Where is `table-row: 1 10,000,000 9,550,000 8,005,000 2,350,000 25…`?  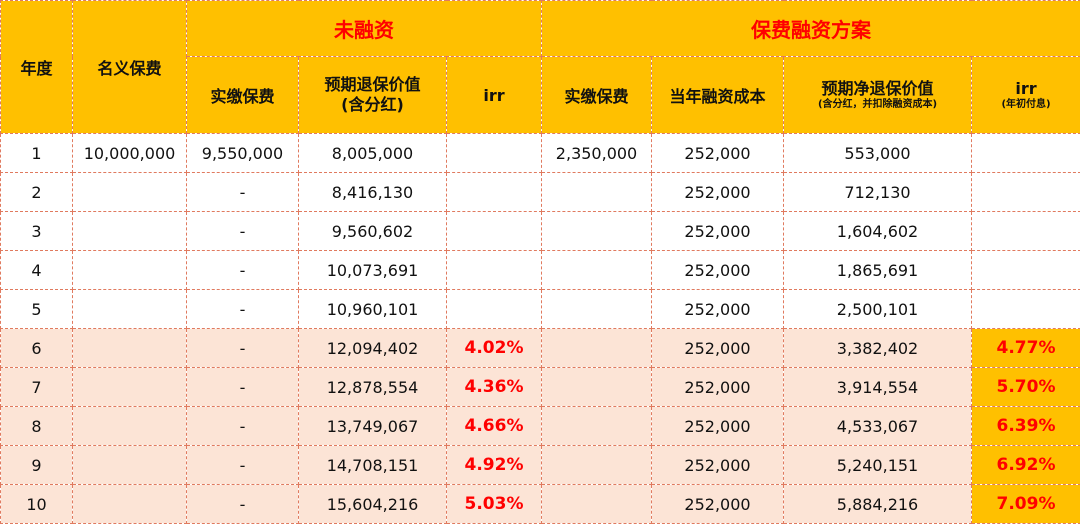
table-row: 1 10,000,000 9,550,000 8,005,000 2,350,000 25… is located at coordinates (540, 153).